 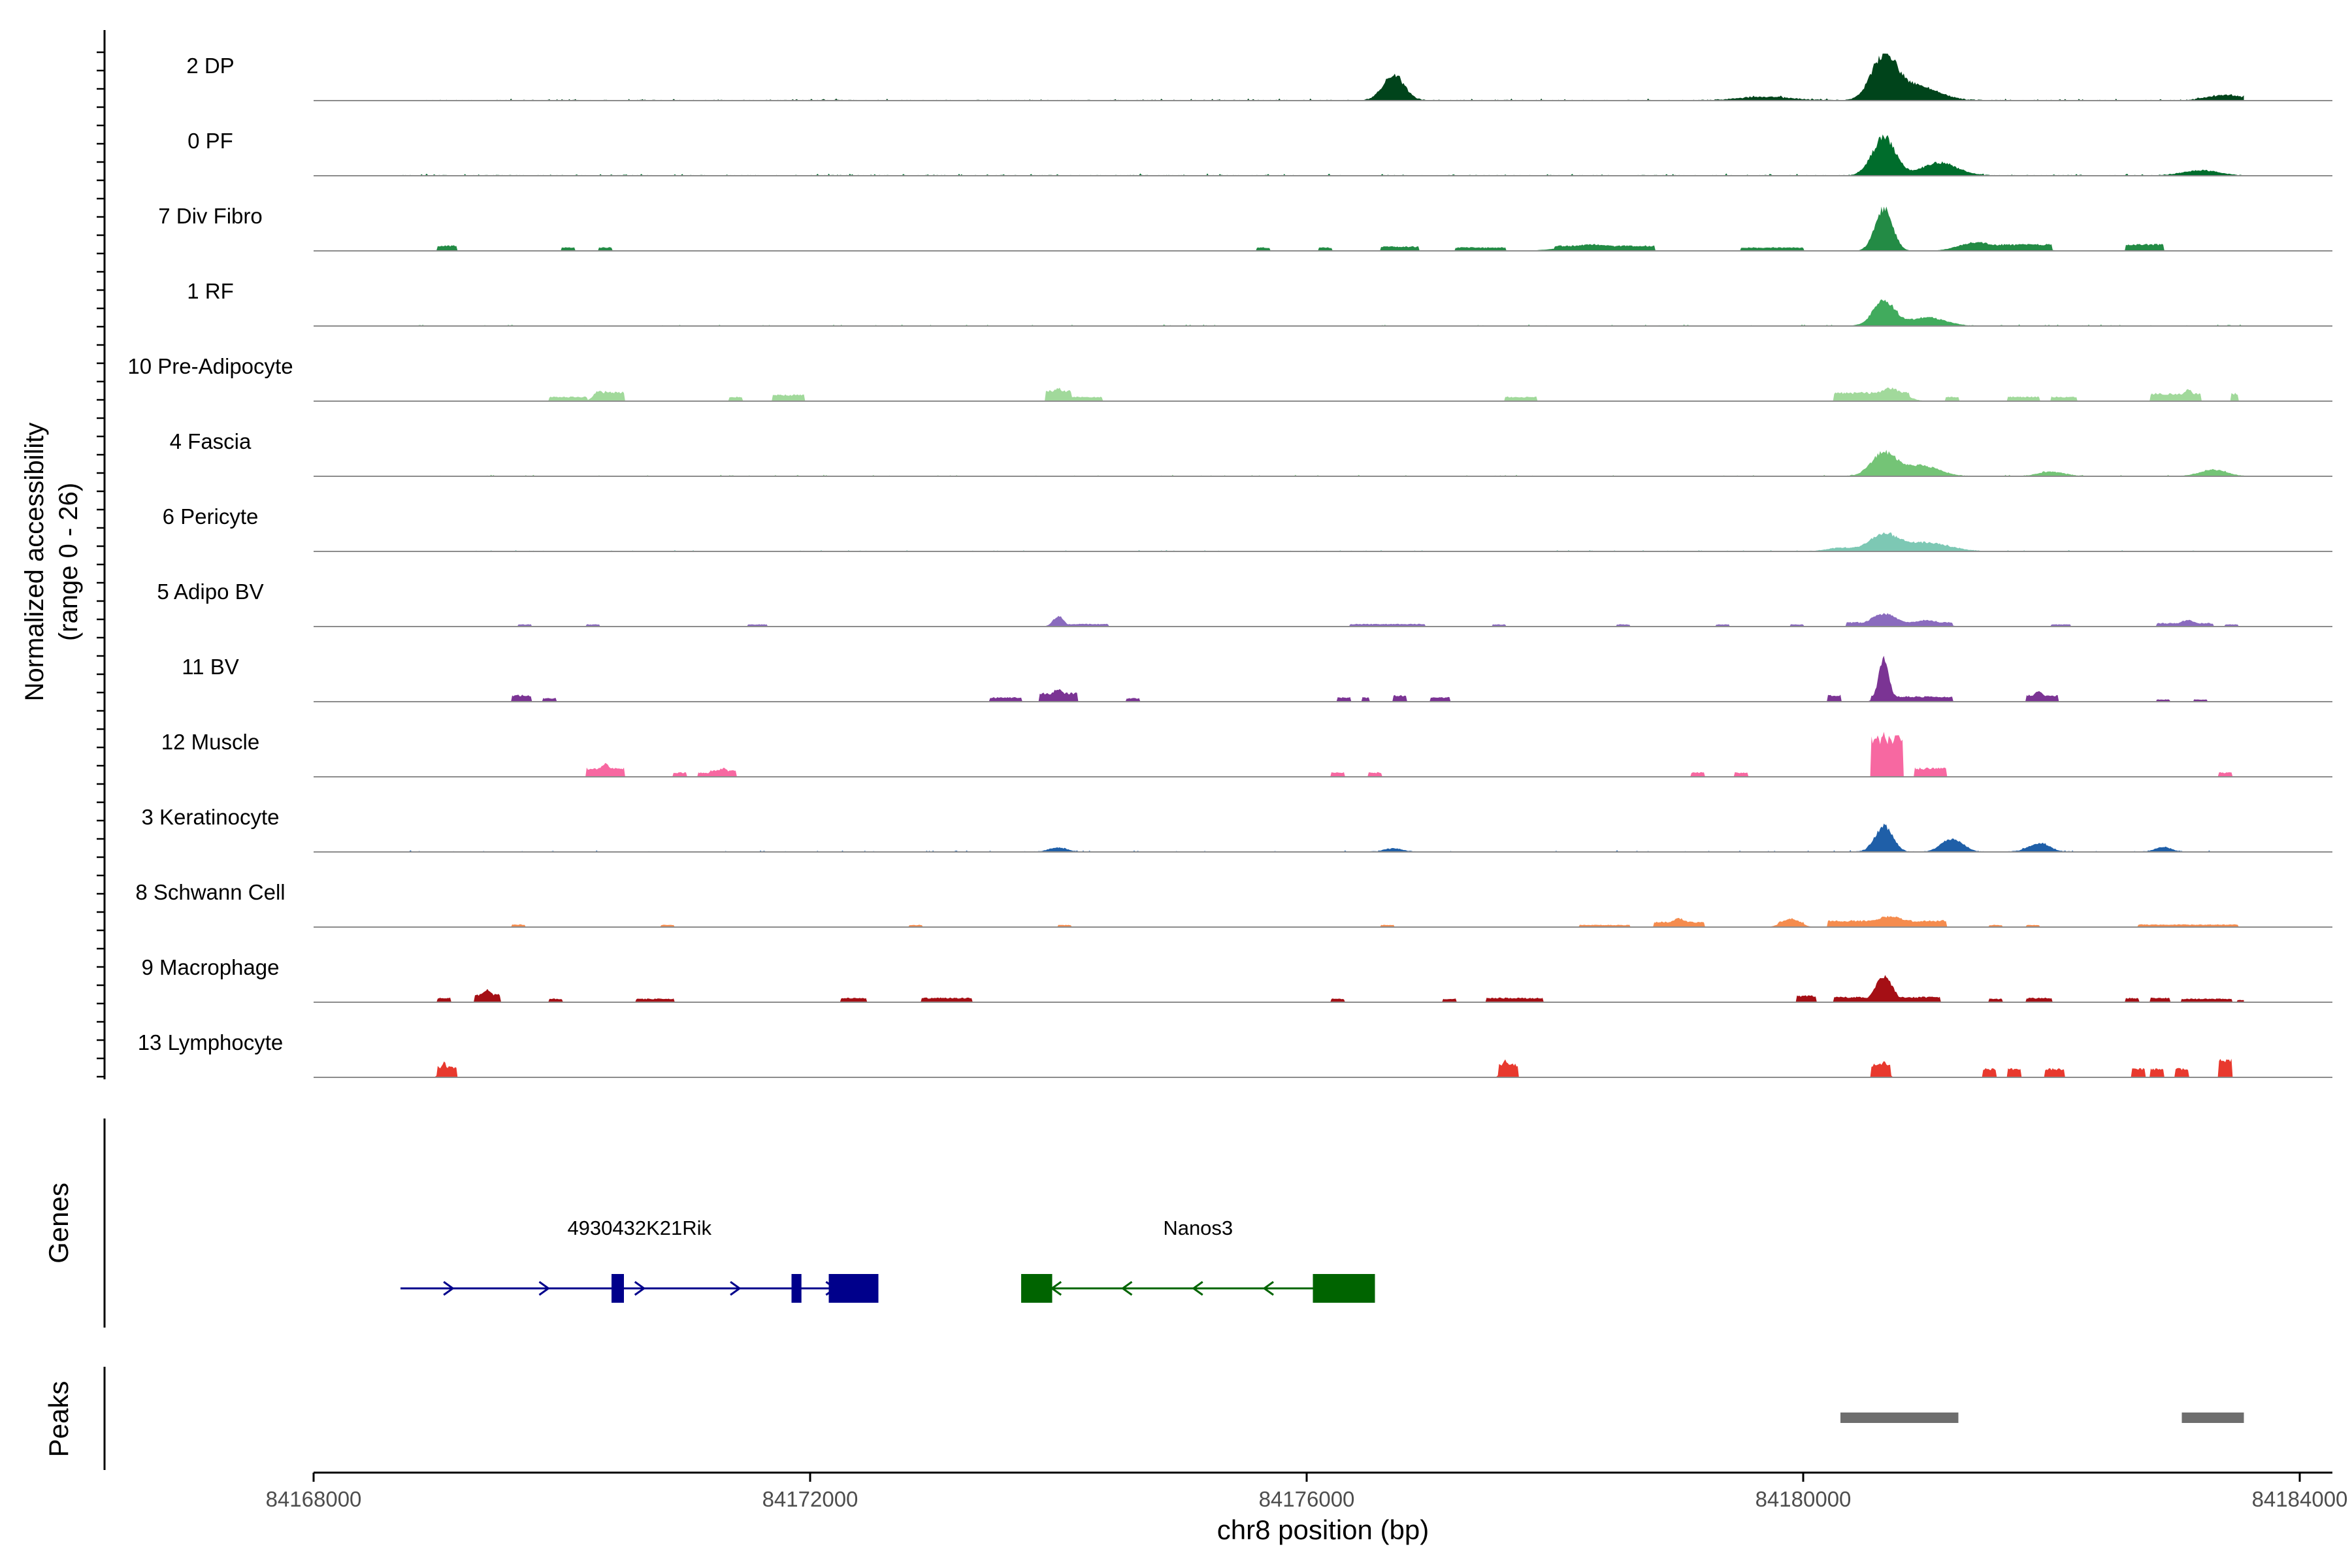 What do you see at coordinates (210, 141) in the screenshot?
I see `track-label: 0 PF` at bounding box center [210, 141].